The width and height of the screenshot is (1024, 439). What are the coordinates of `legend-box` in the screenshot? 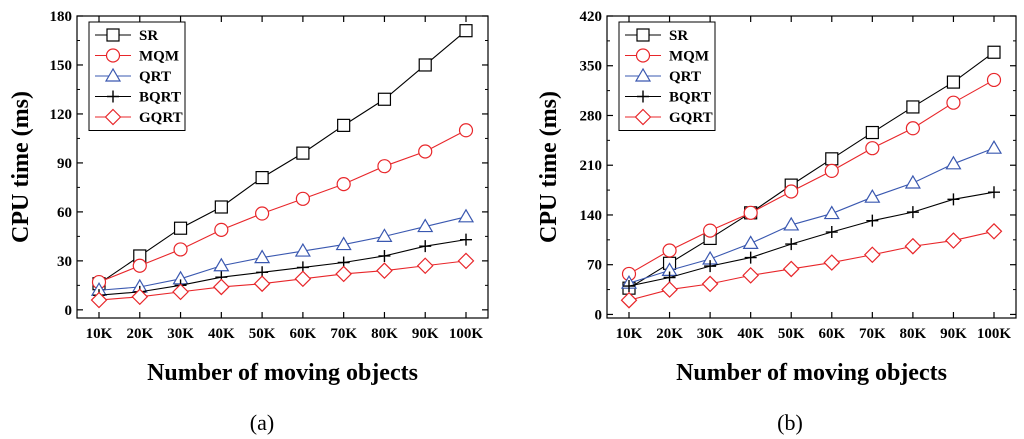 It's located at (137, 76).